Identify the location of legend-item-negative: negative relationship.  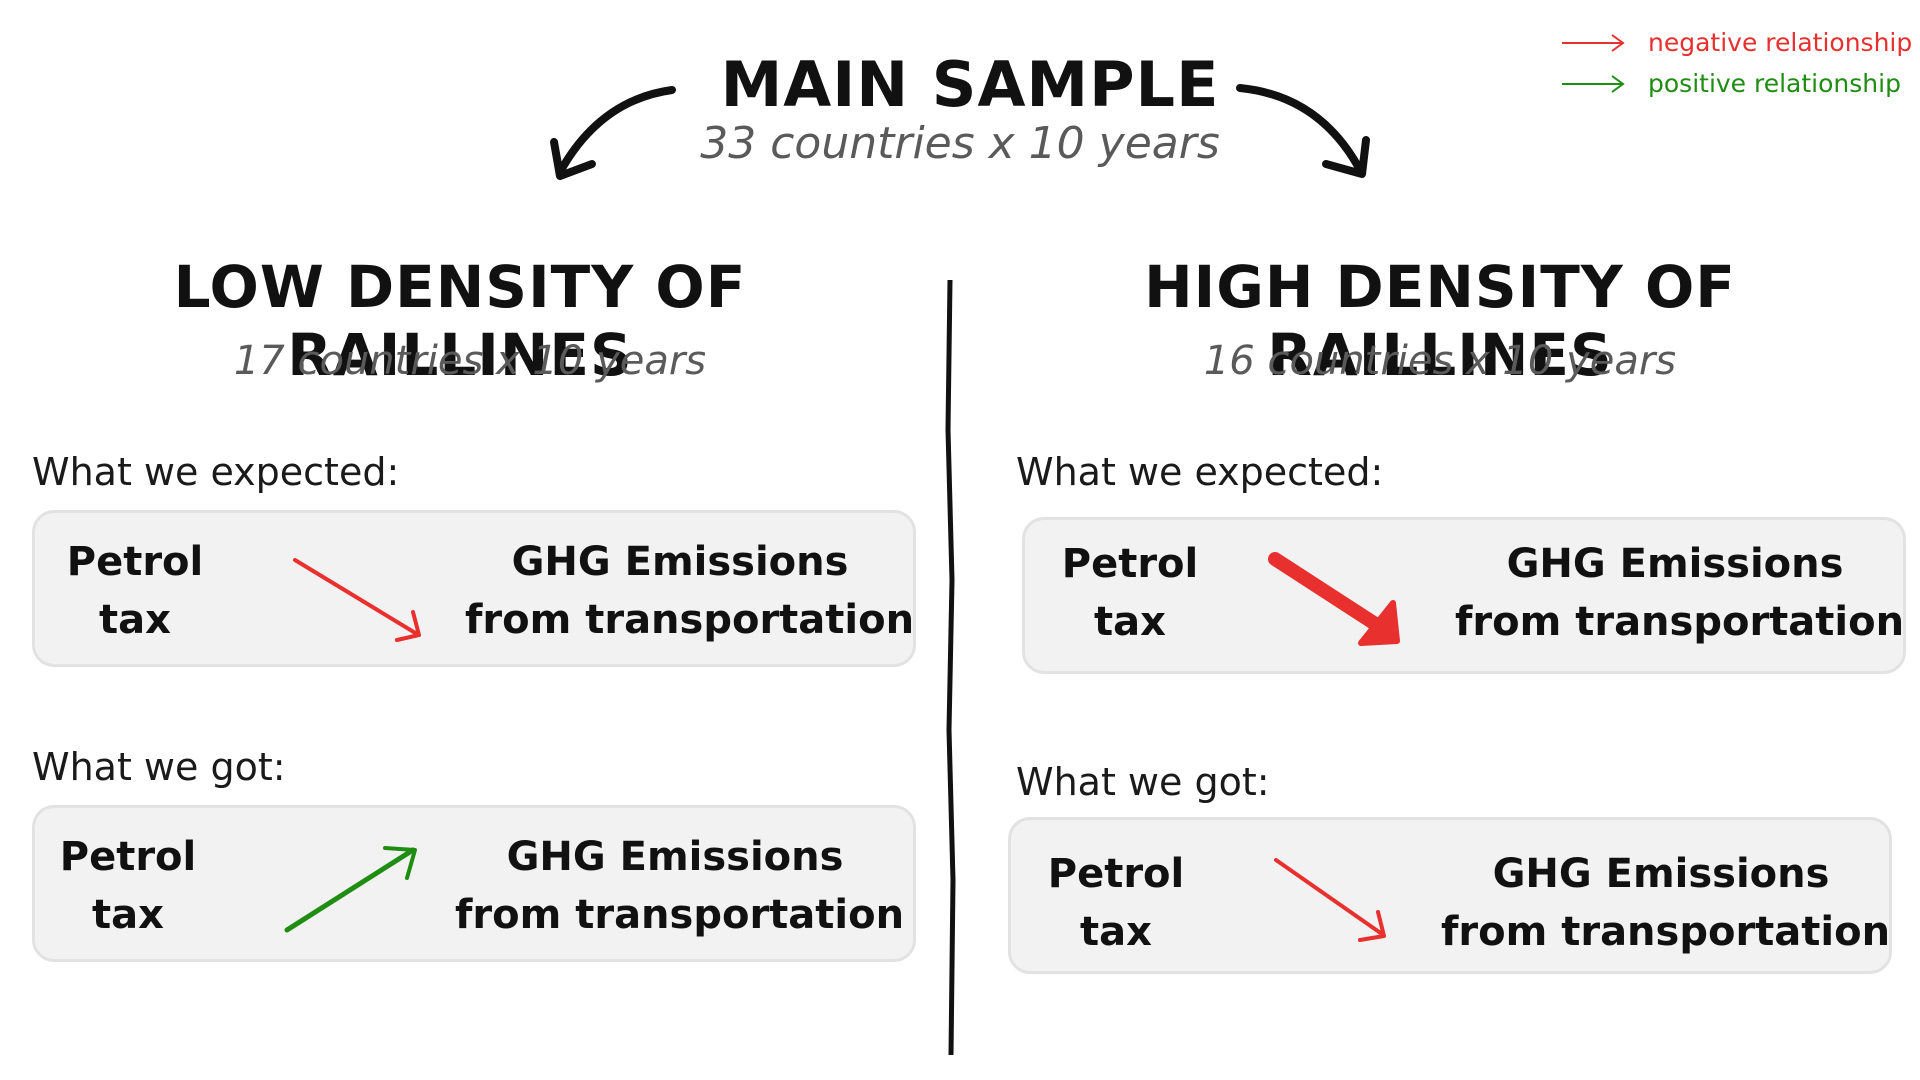
(1736, 42).